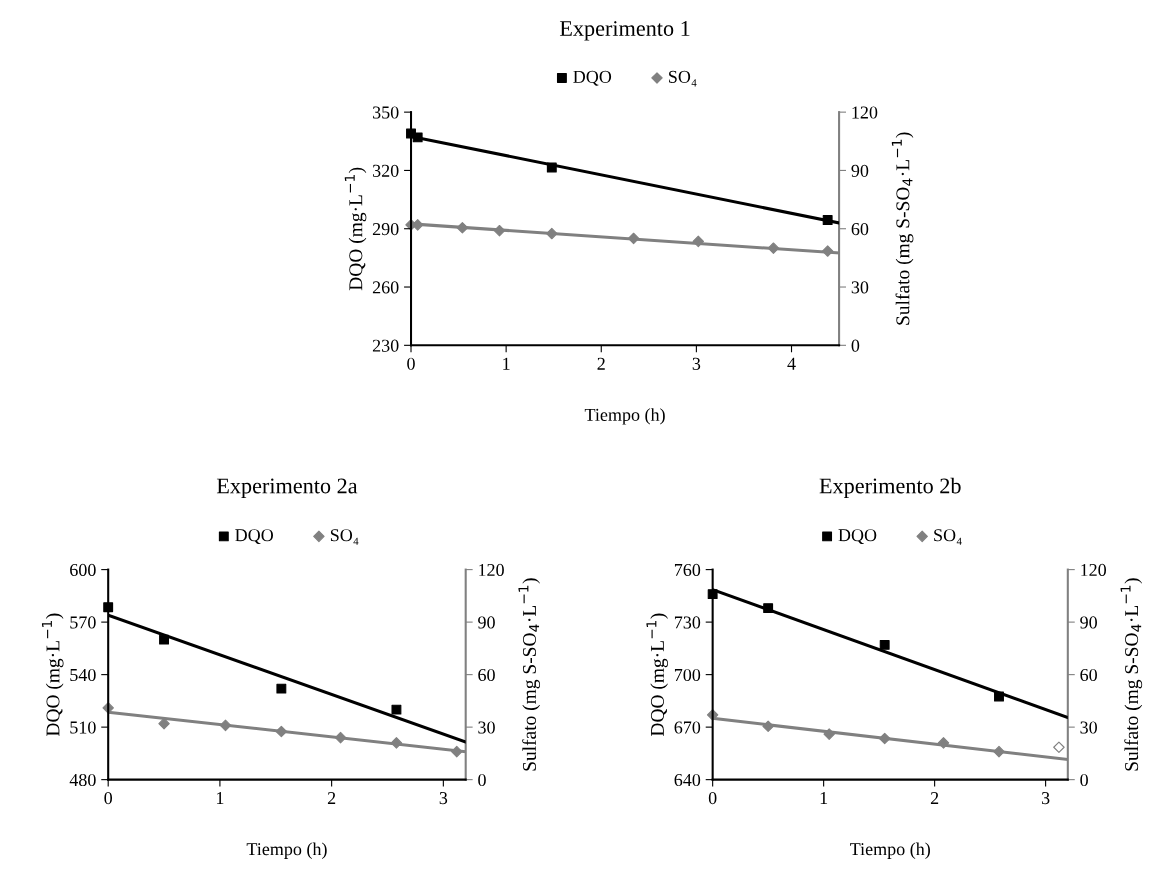 The height and width of the screenshot is (890, 1176). What do you see at coordinates (83, 570) in the screenshot?
I see `y-tick-label: 600` at bounding box center [83, 570].